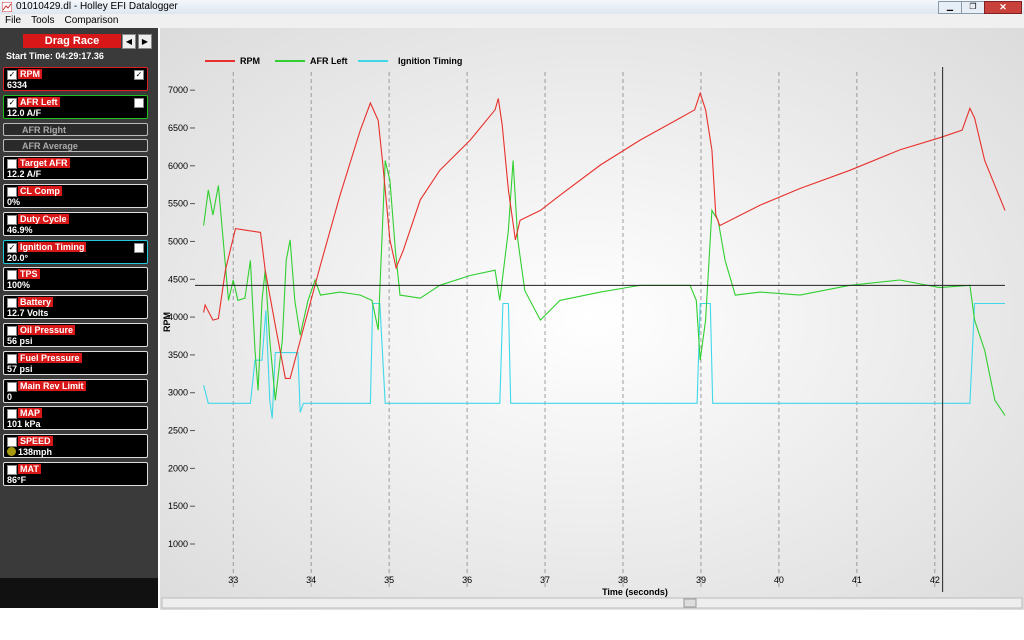 The image size is (1024, 640). I want to click on channel-indicator, so click(11, 452).